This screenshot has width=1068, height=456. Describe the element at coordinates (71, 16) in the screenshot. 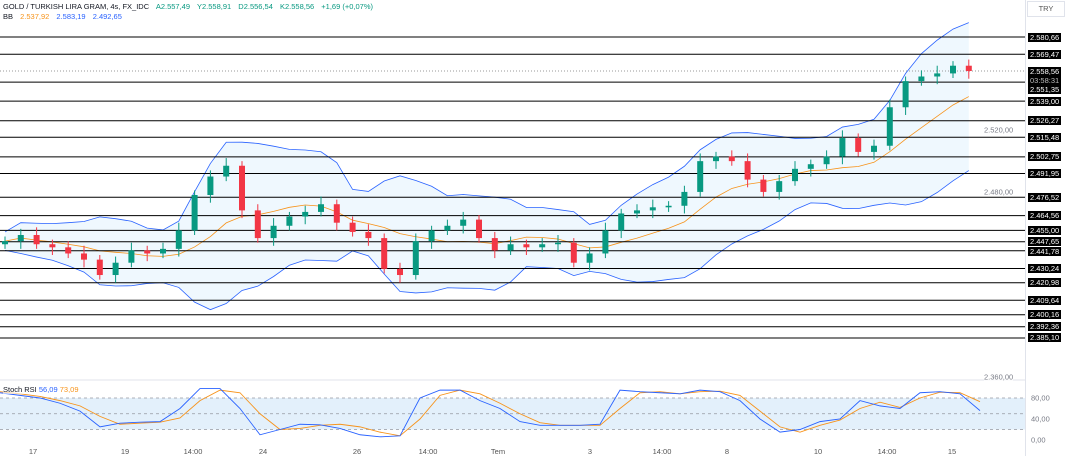

I see `bb-upper-value: 2.583,19` at that location.